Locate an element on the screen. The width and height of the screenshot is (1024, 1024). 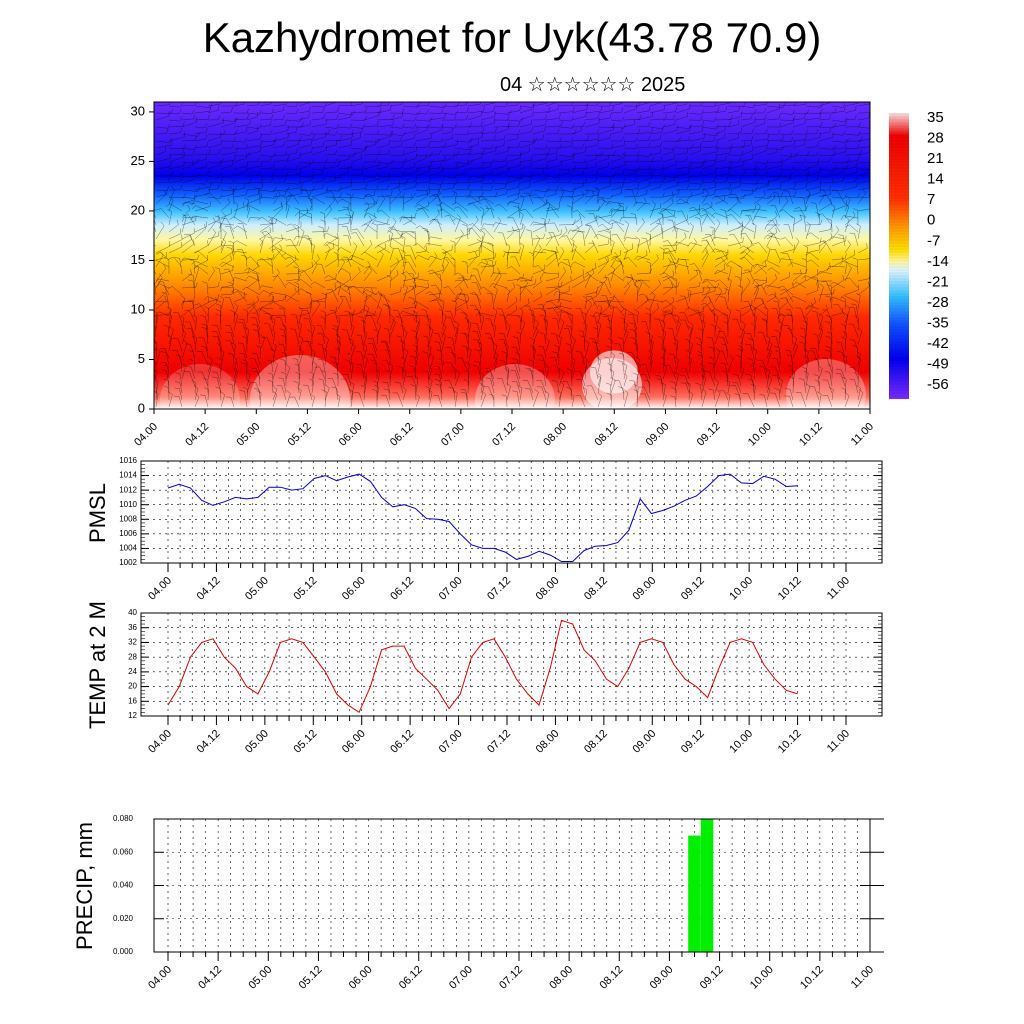
x-tick-label: 04.00 is located at coordinates (160, 742).